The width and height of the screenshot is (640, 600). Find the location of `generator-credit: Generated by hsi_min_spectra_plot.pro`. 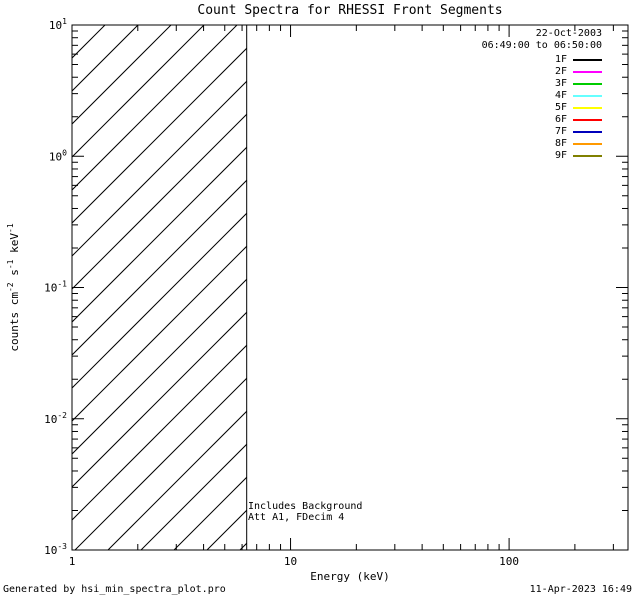

generator-credit: Generated by hsi_min_spectra_plot.pro is located at coordinates (114, 589).